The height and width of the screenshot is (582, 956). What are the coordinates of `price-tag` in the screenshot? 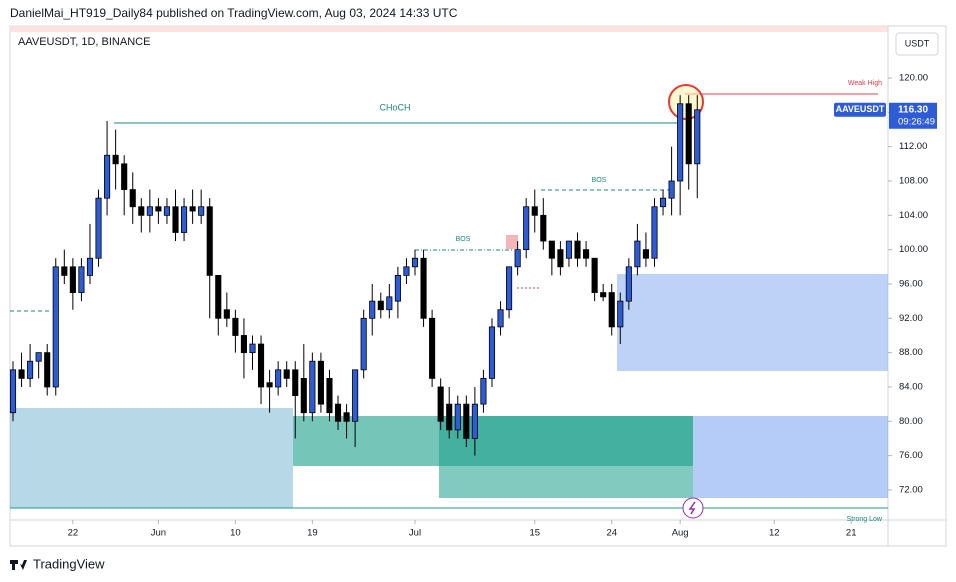 It's located at (913, 115).